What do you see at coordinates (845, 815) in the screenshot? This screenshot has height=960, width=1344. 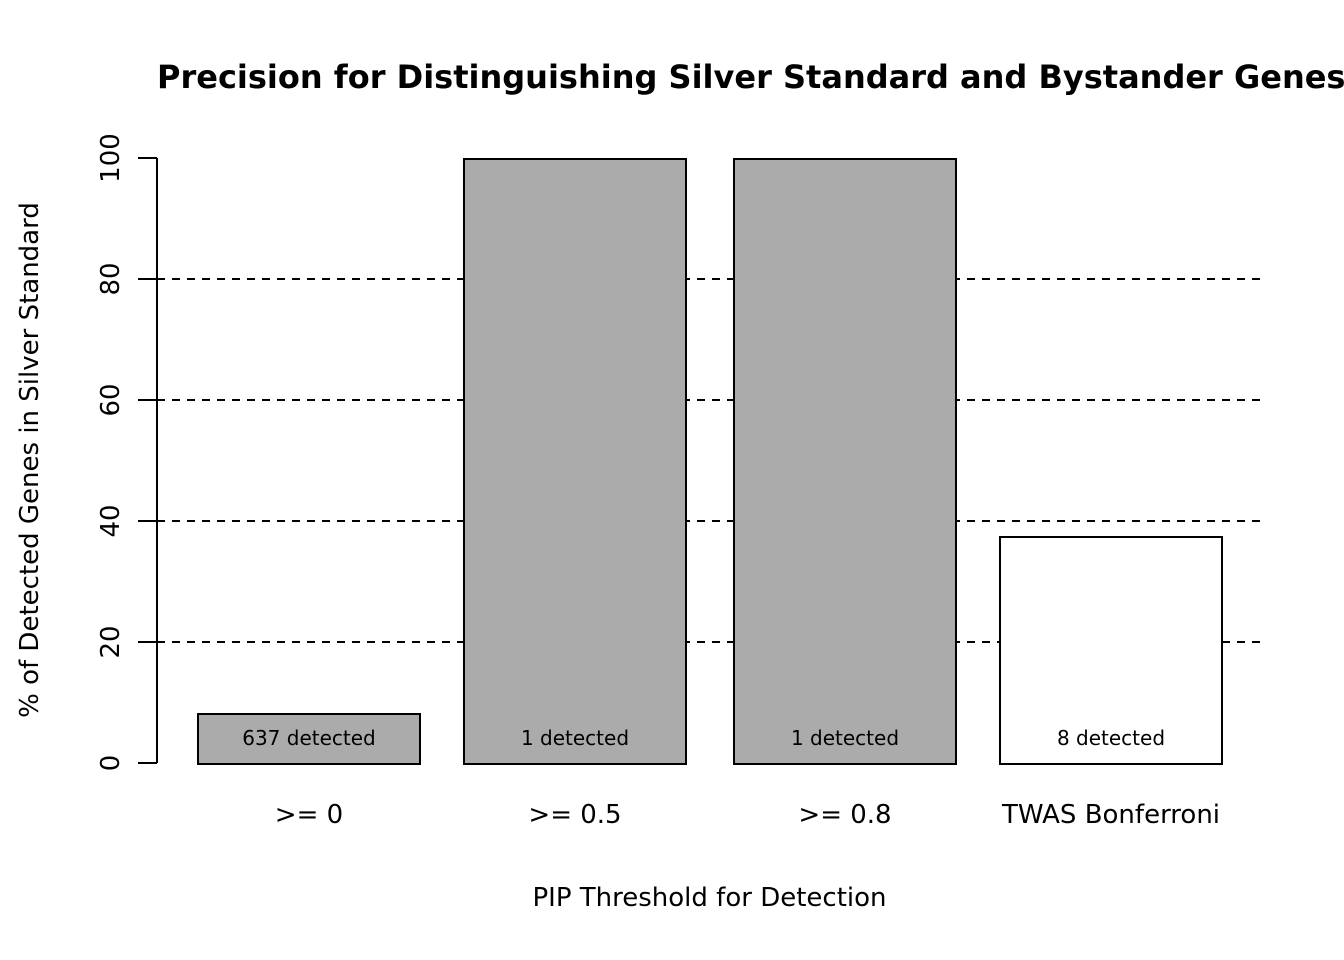 I see `x-tick-label: >= 0.8` at bounding box center [845, 815].